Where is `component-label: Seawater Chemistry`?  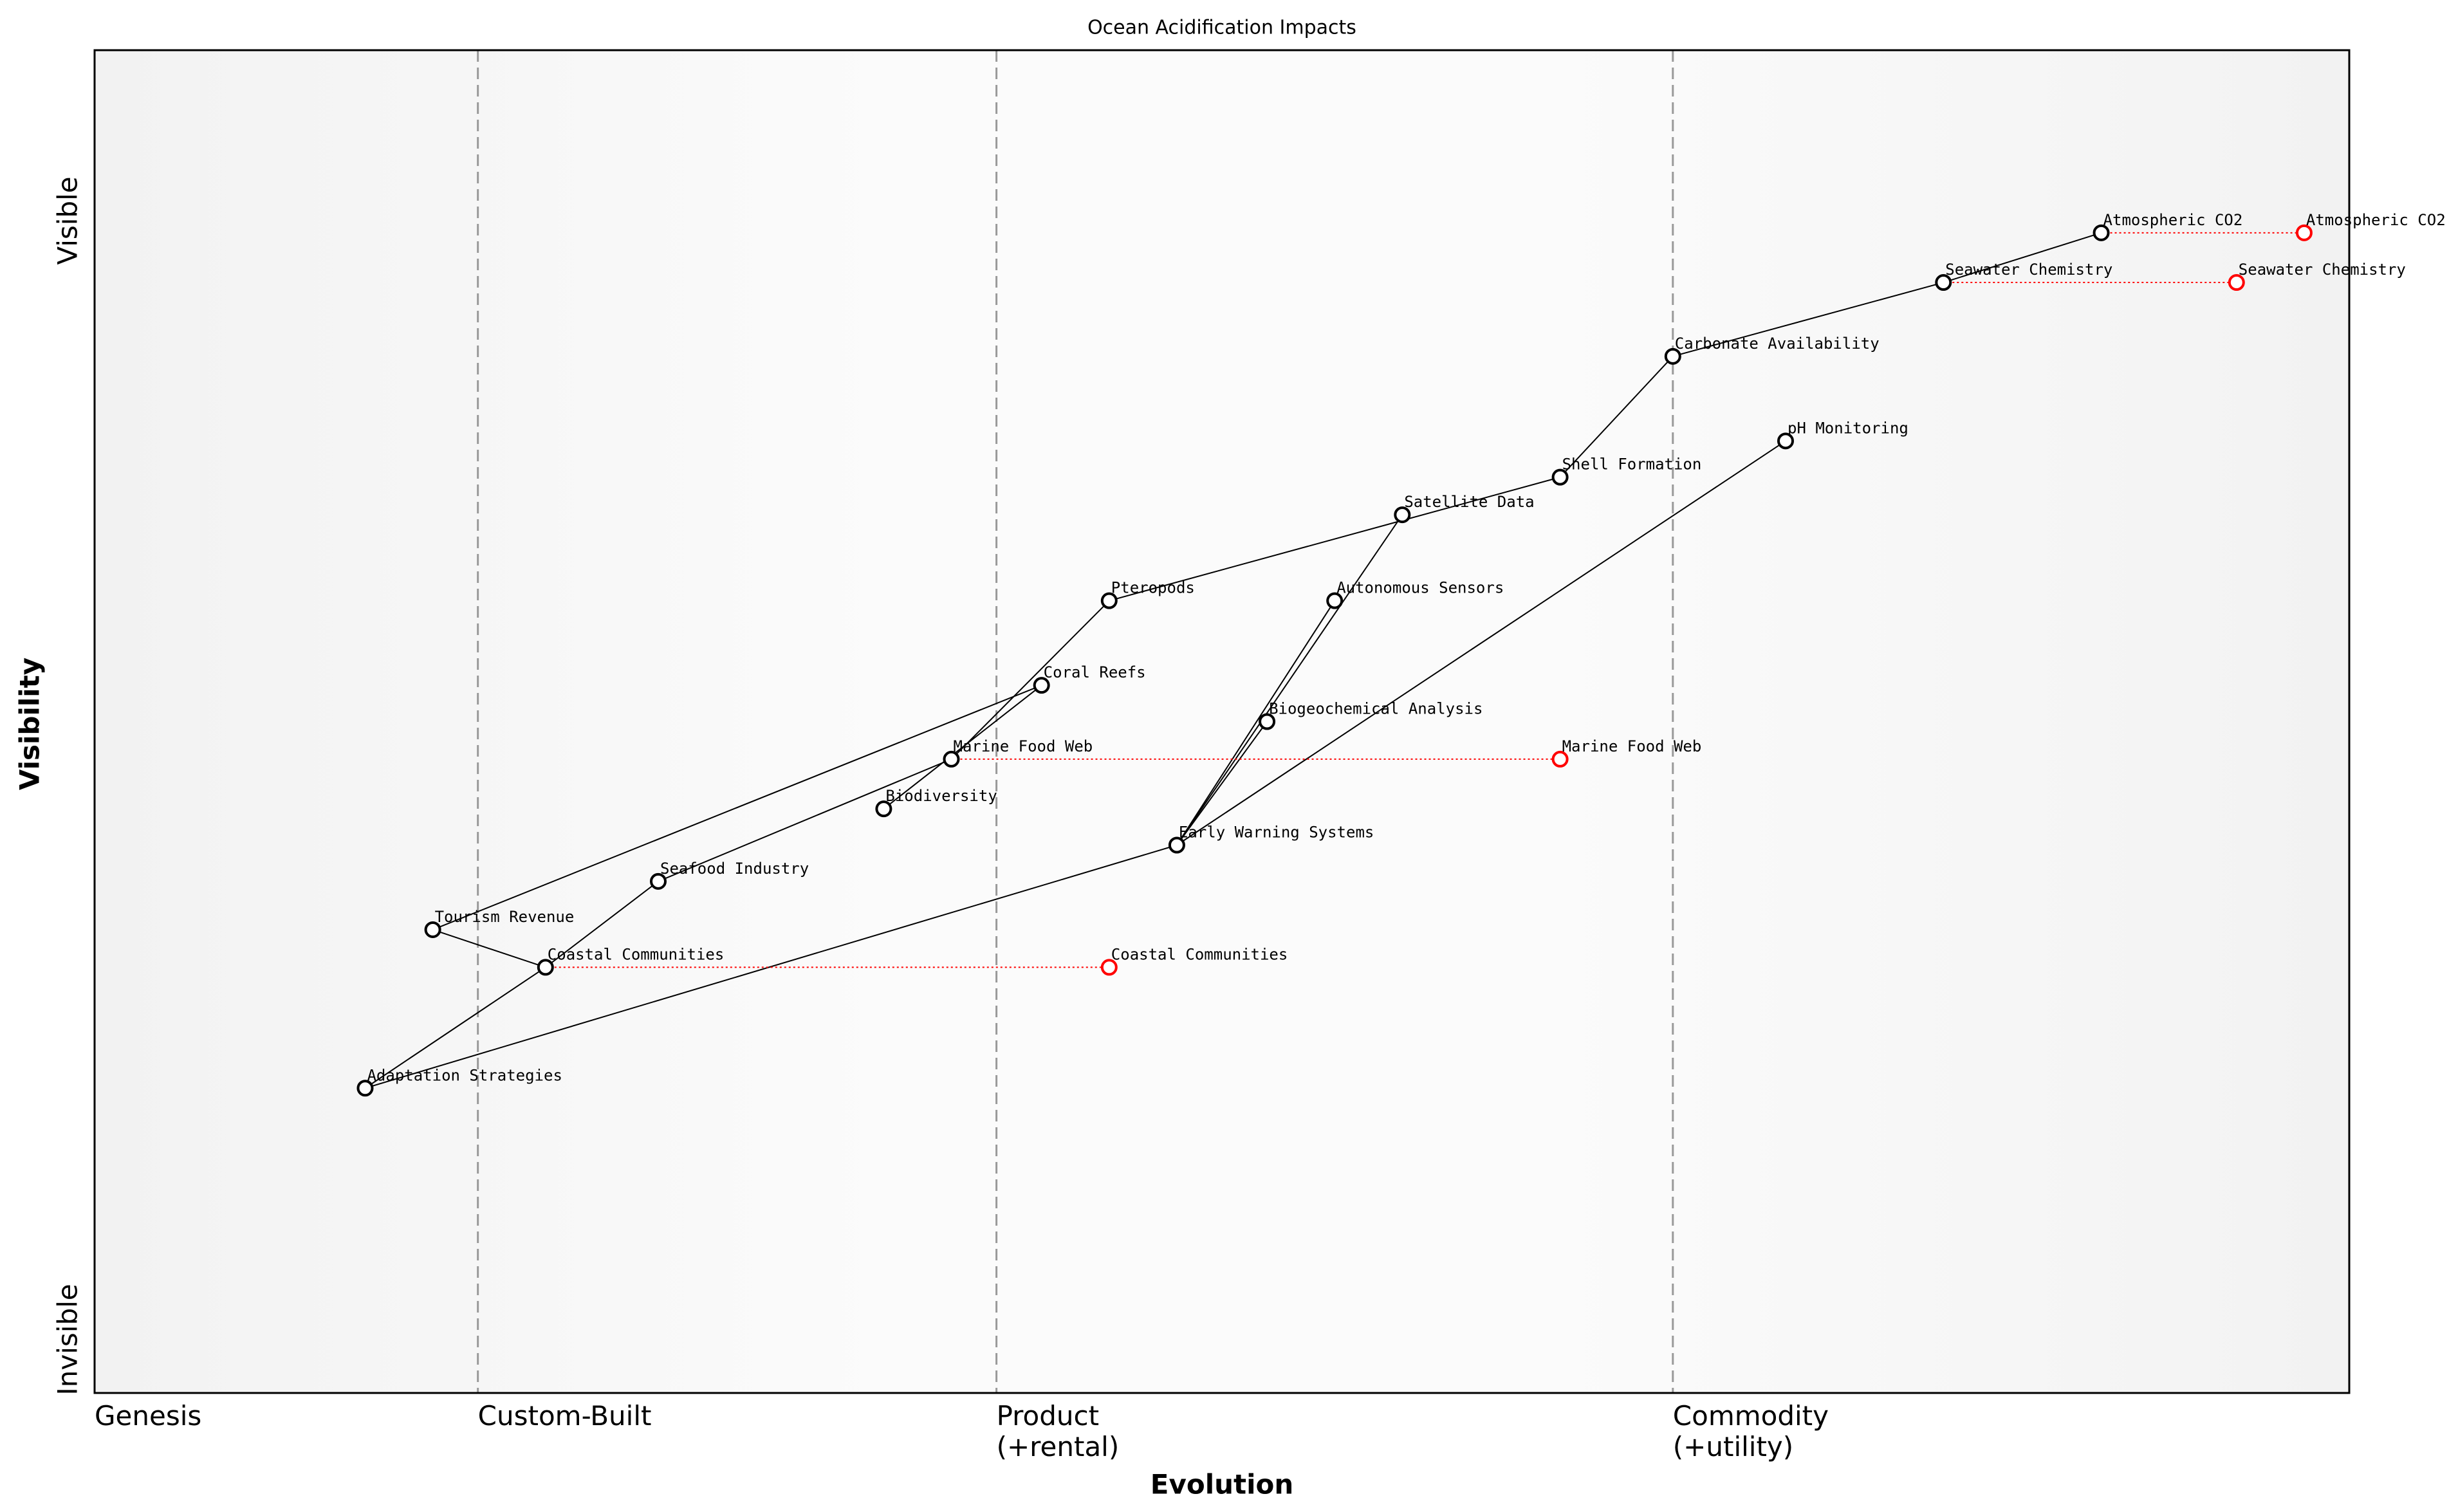
component-label: Seawater Chemistry is located at coordinates (2028, 270).